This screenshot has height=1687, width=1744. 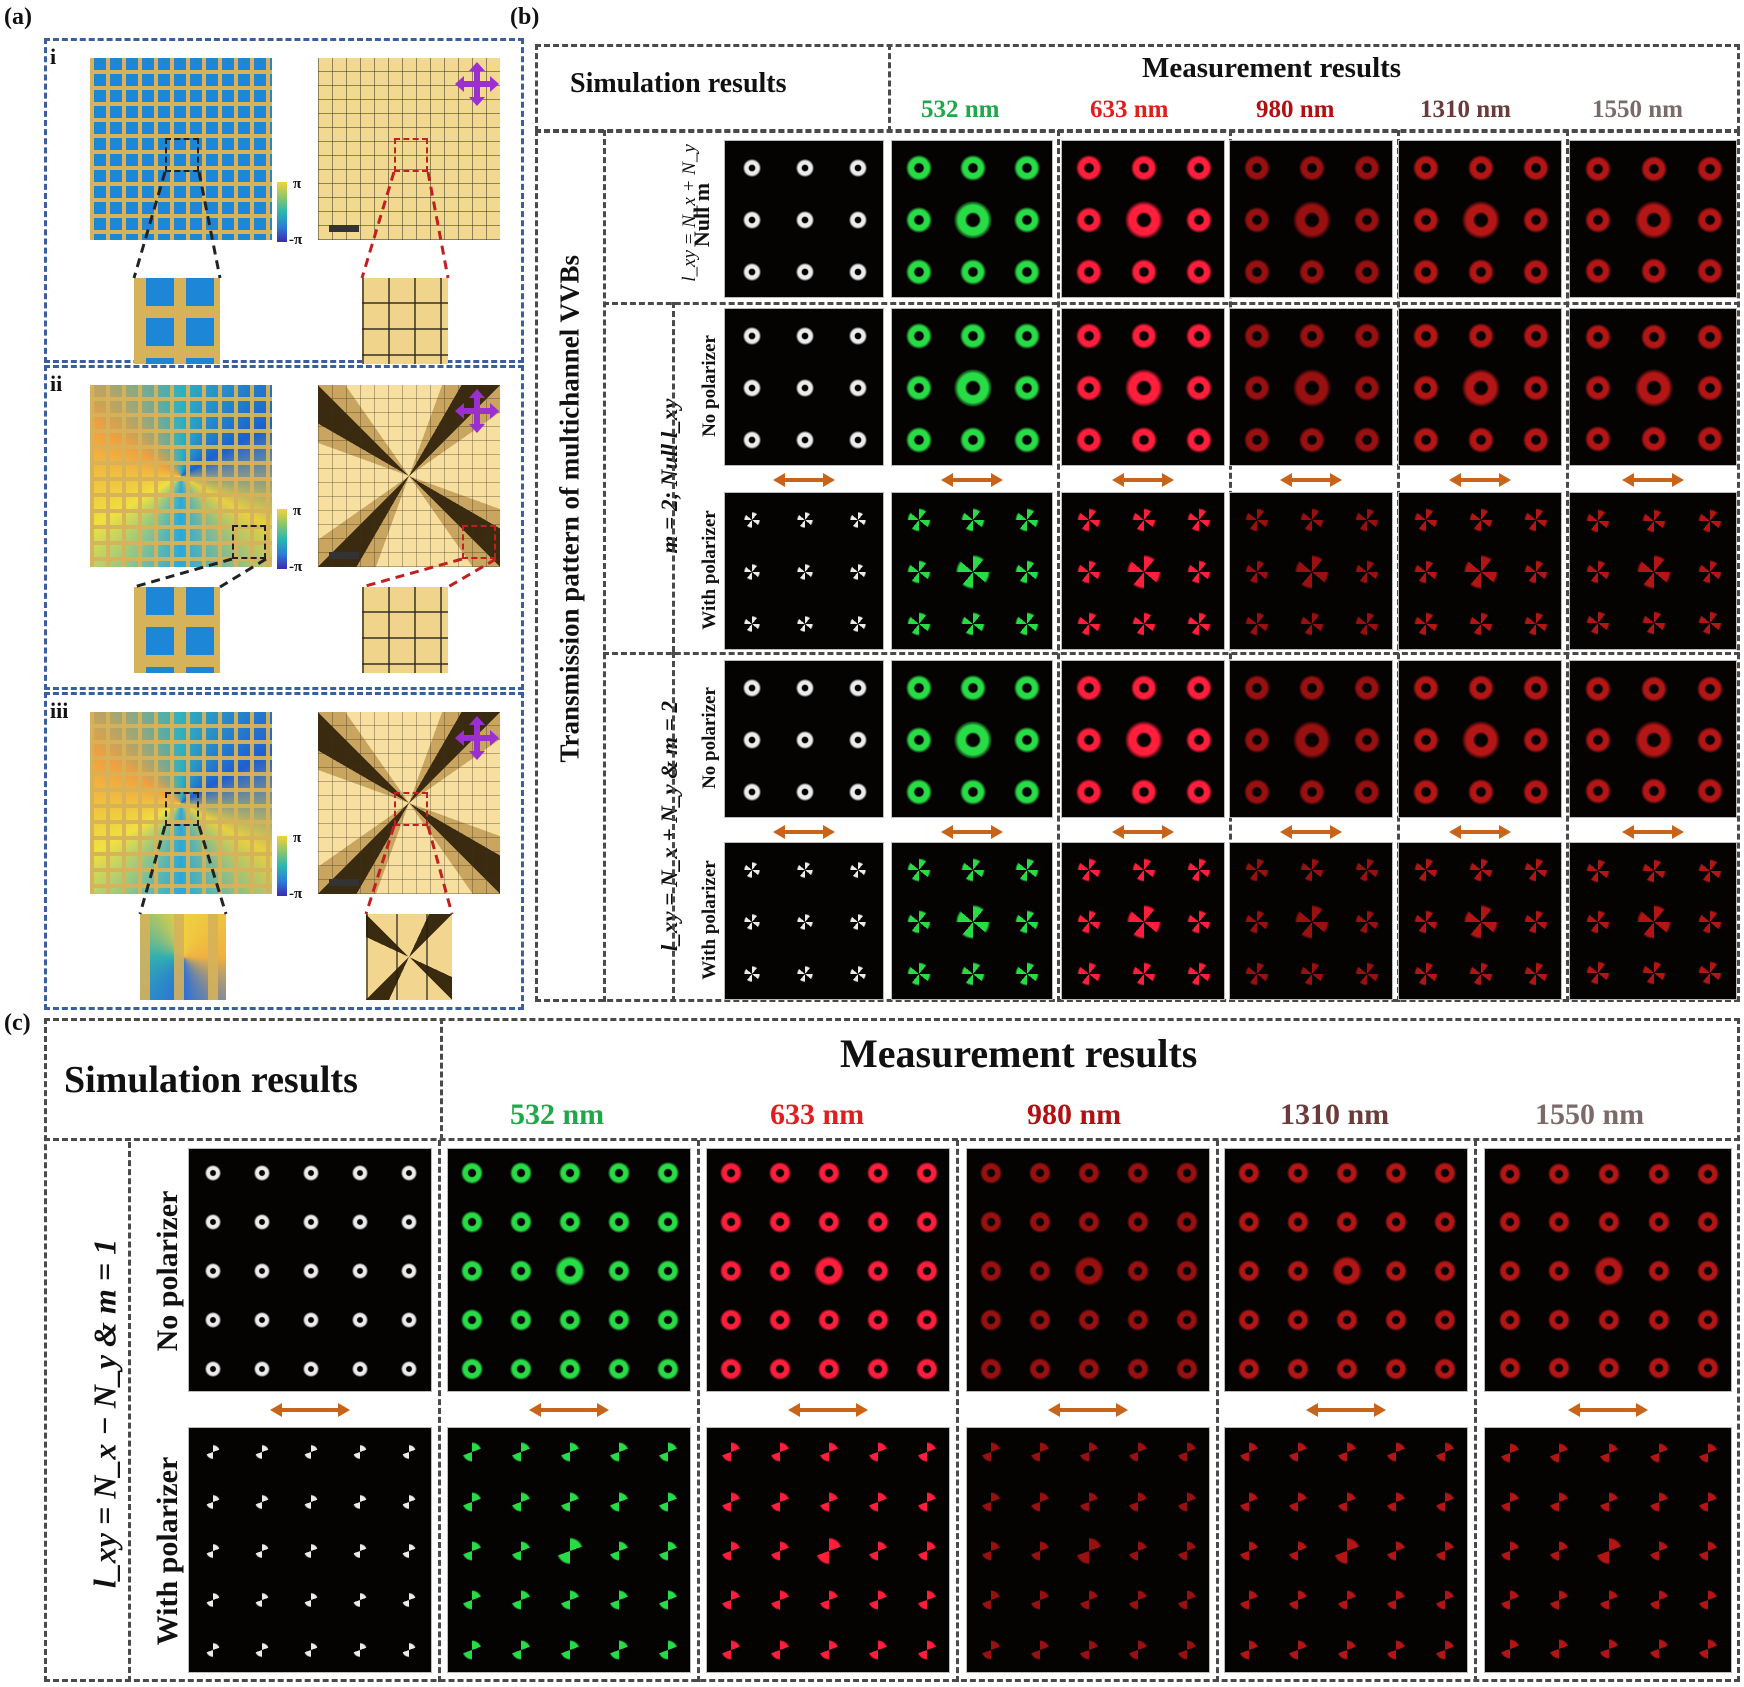 What do you see at coordinates (1074, 1114) in the screenshot?
I see `wavelength-label-980-nm: 980 nm` at bounding box center [1074, 1114].